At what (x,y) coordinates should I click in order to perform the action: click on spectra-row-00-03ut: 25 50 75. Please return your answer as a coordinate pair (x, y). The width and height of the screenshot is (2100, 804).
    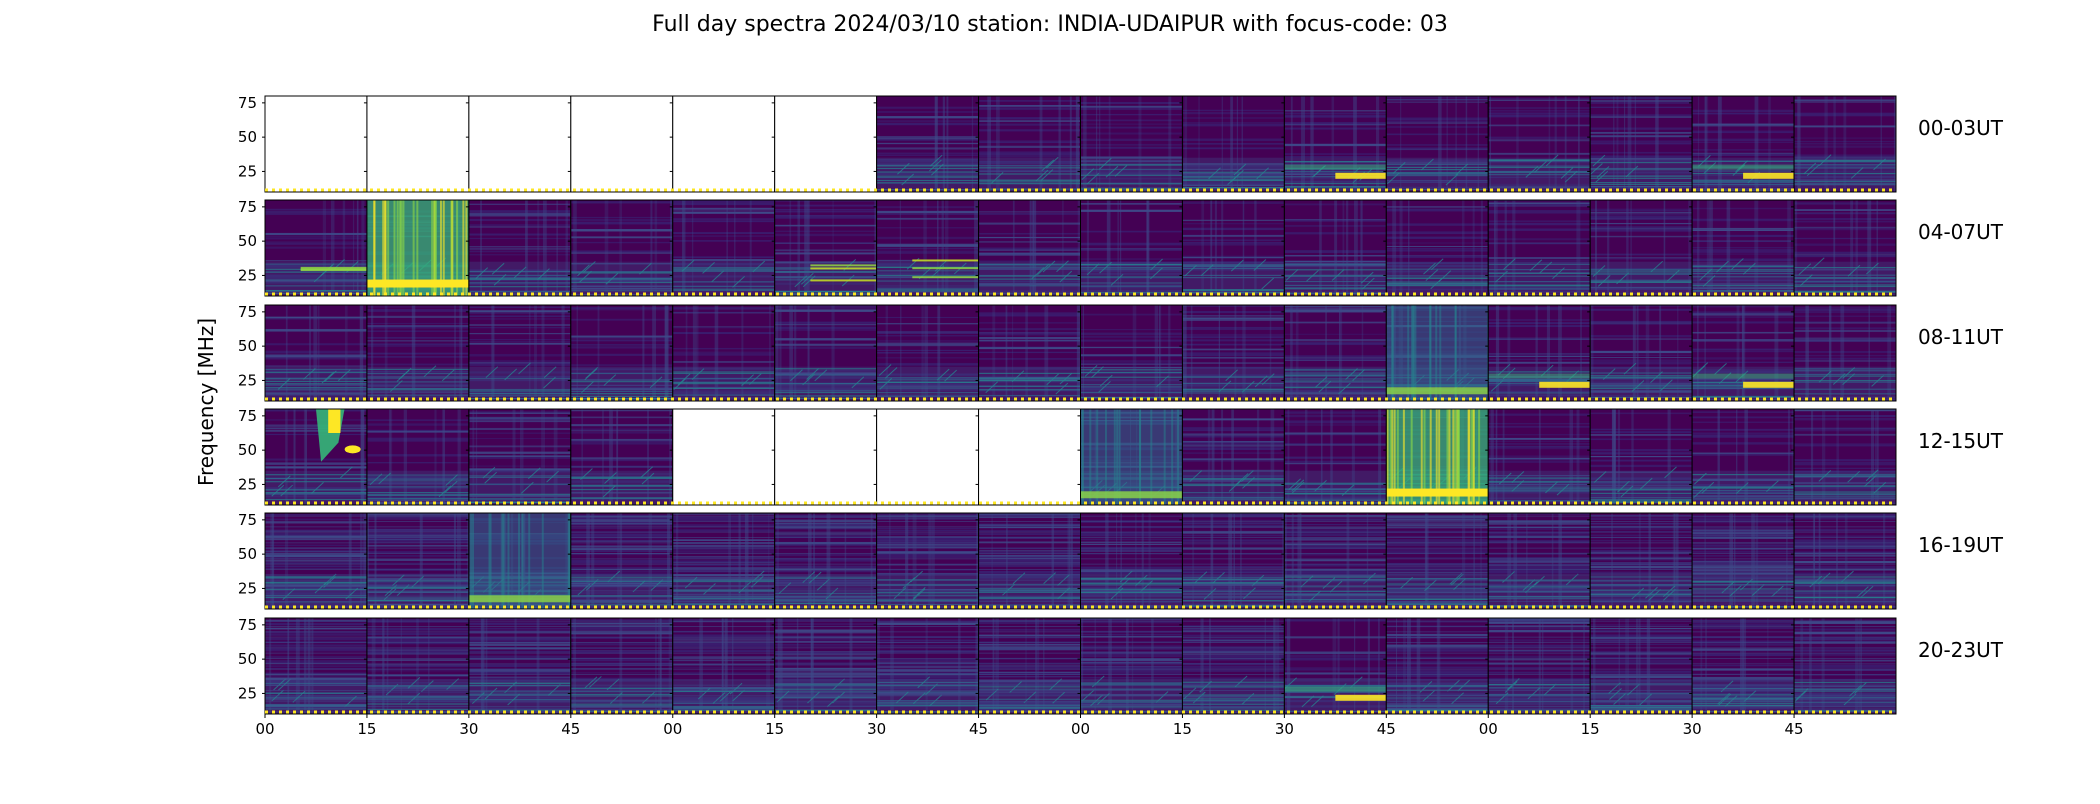
    Looking at the image, I should click on (1067, 143).